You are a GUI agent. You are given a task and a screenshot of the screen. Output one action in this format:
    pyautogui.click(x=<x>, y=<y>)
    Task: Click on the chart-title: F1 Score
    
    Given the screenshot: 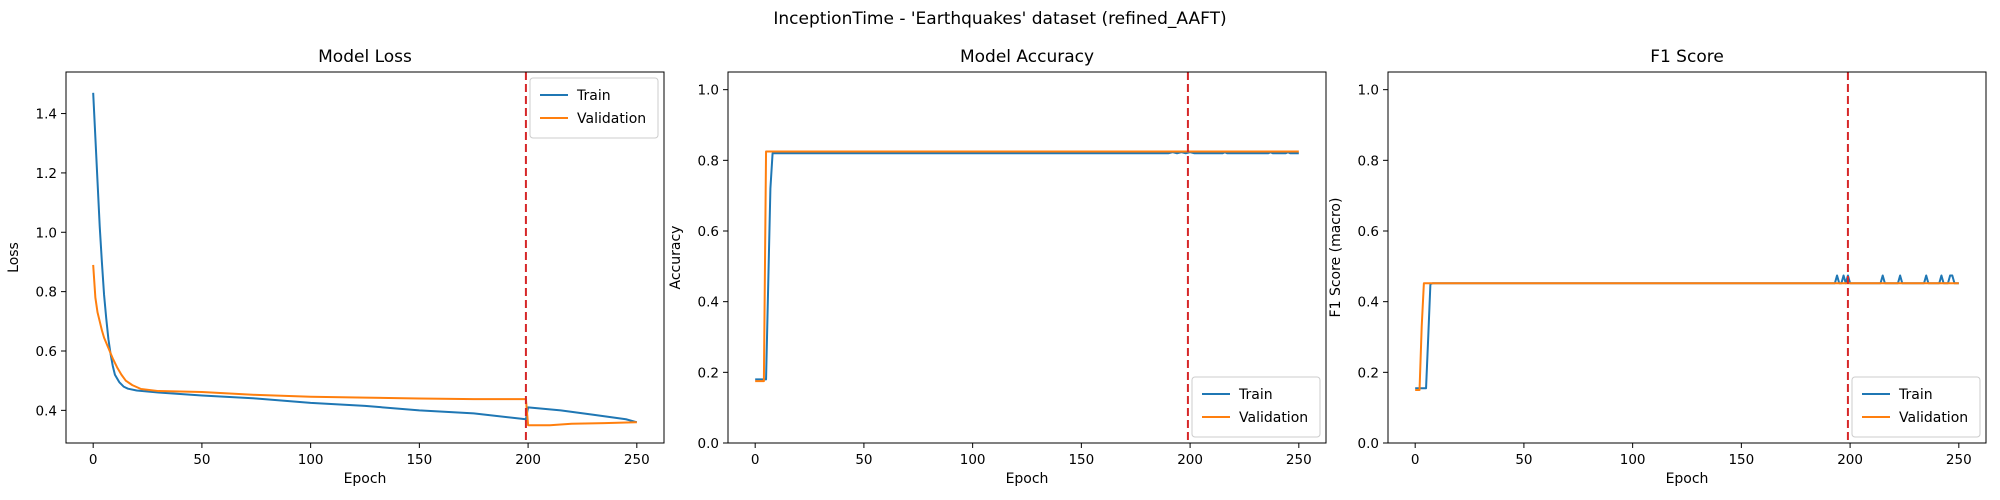 What is the action you would take?
    pyautogui.click(x=1687, y=57)
    